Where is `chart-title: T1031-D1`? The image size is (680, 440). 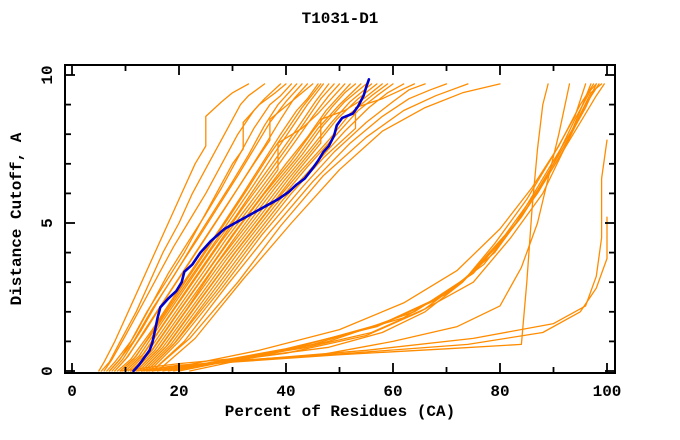 chart-title: T1031-D1 is located at coordinates (340, 19).